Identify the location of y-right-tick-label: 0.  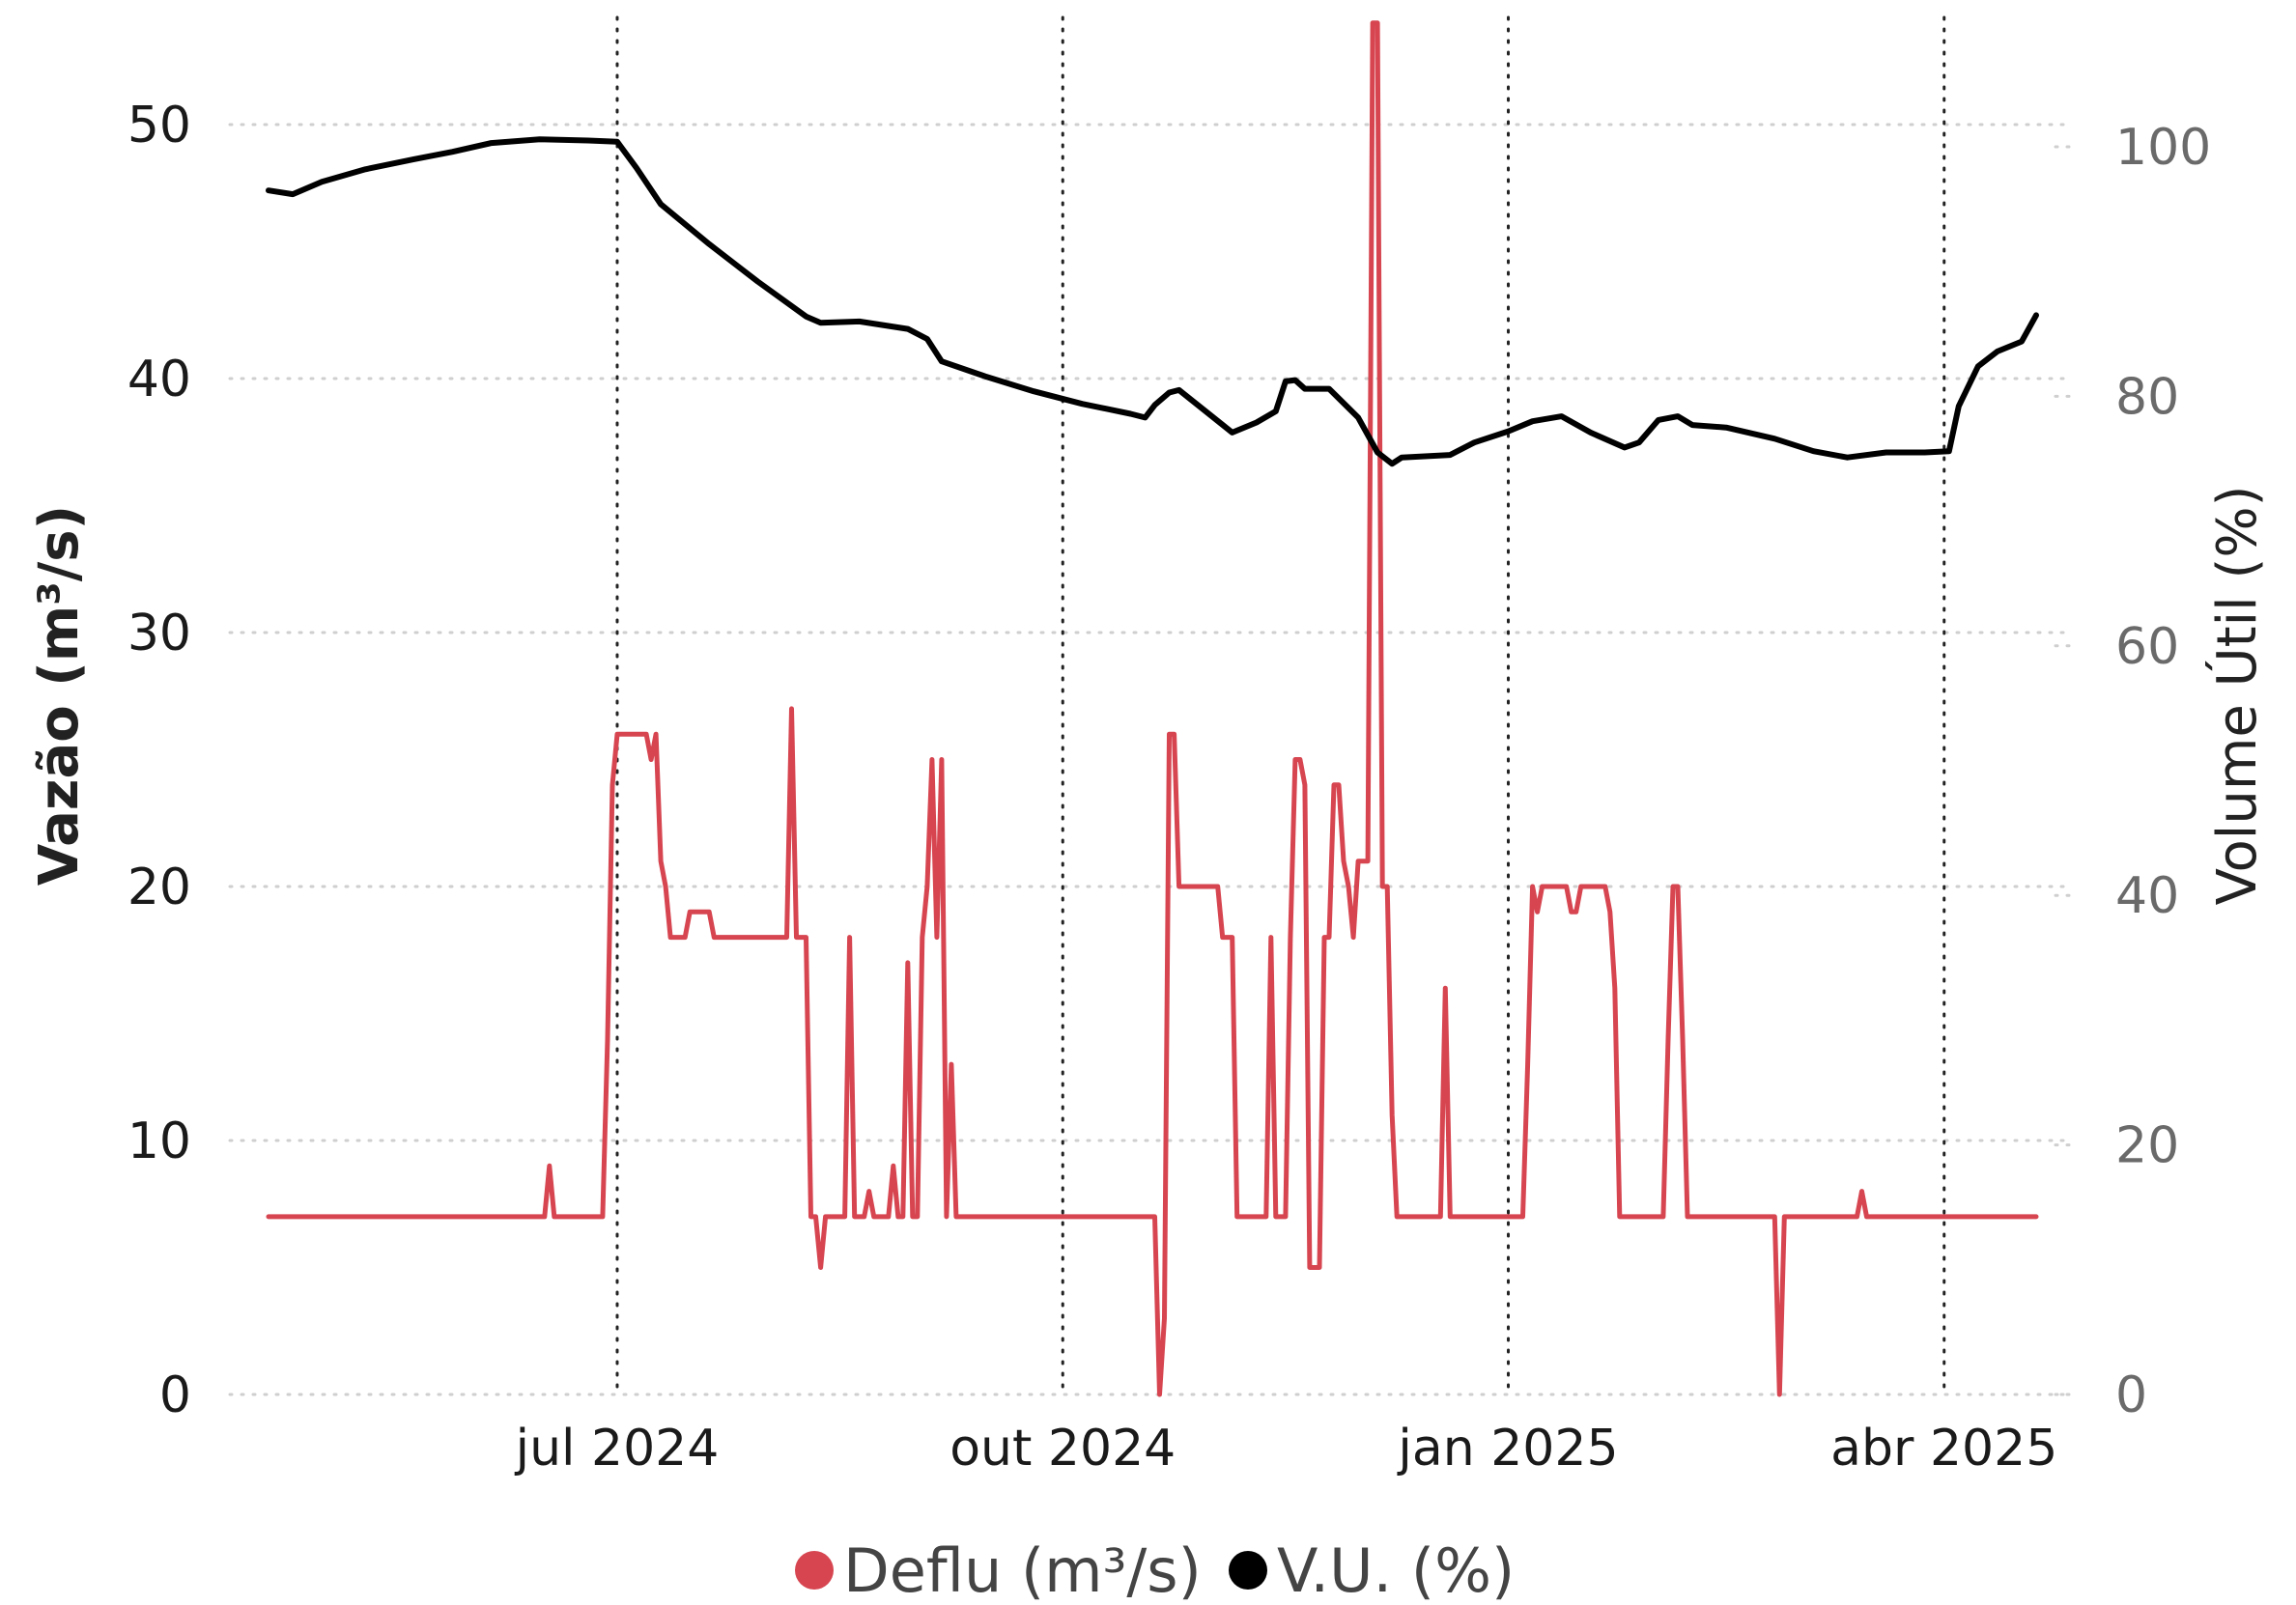
(2131, 1395).